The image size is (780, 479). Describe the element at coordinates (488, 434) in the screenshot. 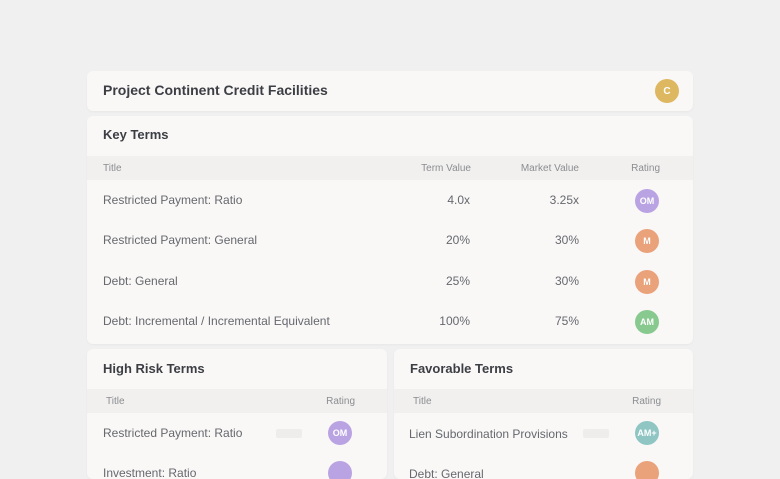

I see `row-title: Lien Subordination Provisions` at that location.